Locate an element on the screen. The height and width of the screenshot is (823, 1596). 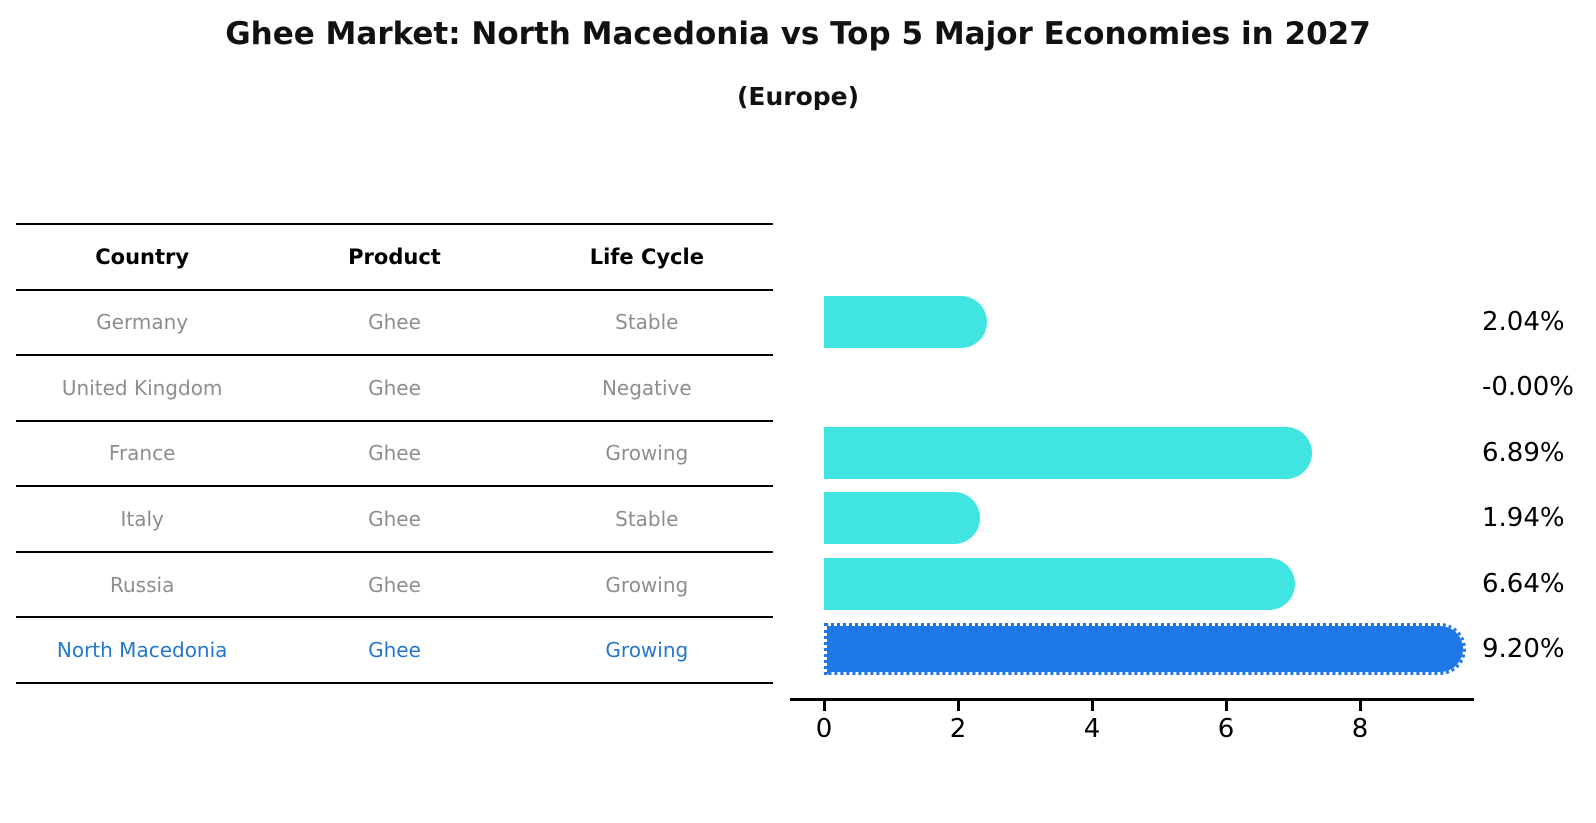
table-row: United Kingdom Ghee Negative is located at coordinates (394, 389).